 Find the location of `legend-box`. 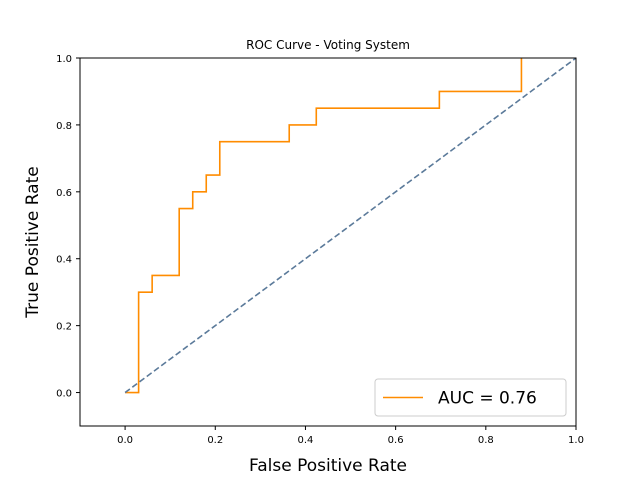

legend-box is located at coordinates (470, 397).